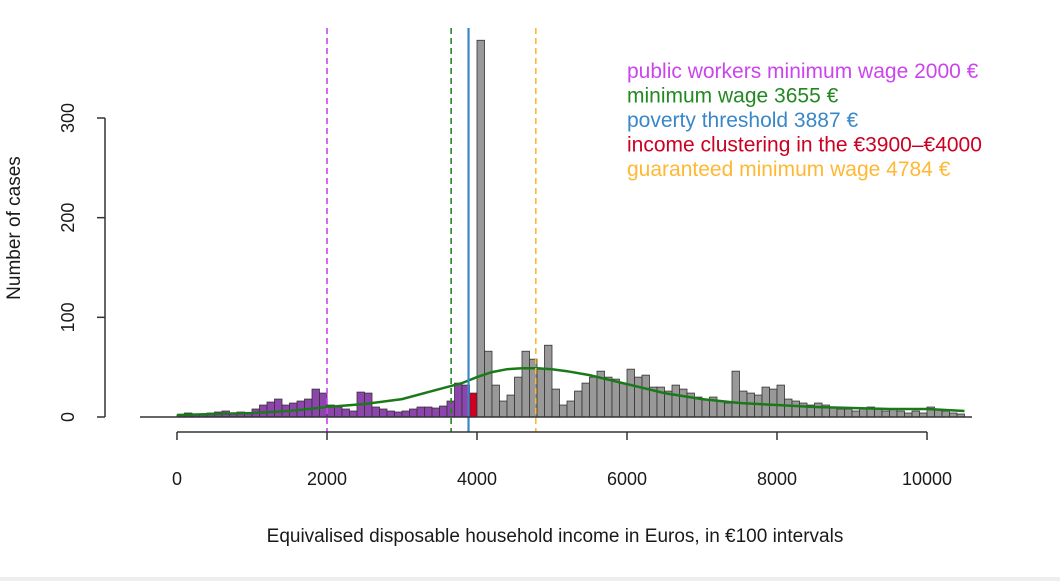 The height and width of the screenshot is (581, 1060). I want to click on legend-entry: minimum wage 3655 €, so click(733, 96).